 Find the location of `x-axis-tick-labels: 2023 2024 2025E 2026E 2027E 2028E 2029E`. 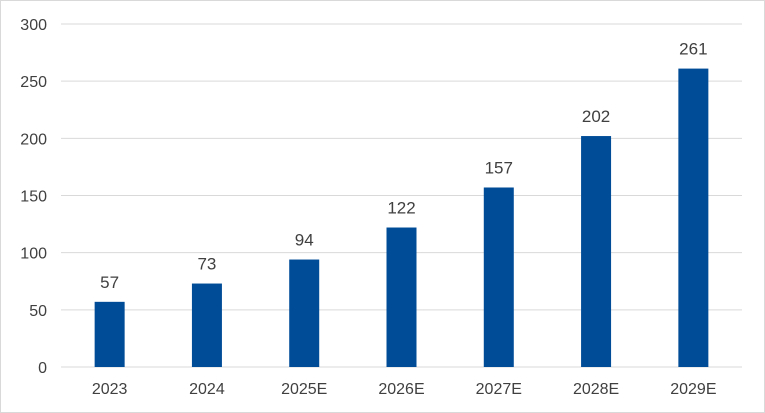

x-axis-tick-labels: 2023 2024 2025E 2026E 2027E 2028E 2029E is located at coordinates (404, 389).